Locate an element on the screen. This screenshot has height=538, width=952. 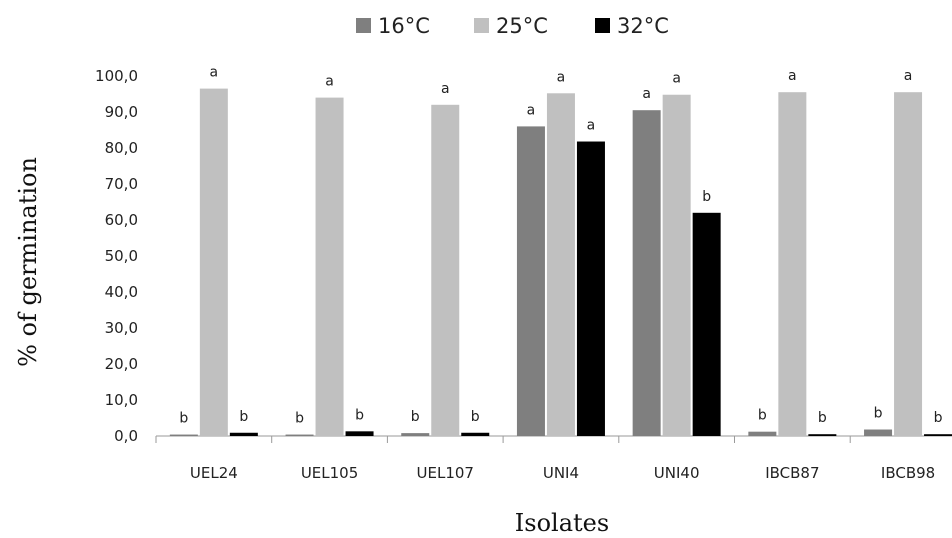
x-axis-title: Isolates is located at coordinates (562, 523).